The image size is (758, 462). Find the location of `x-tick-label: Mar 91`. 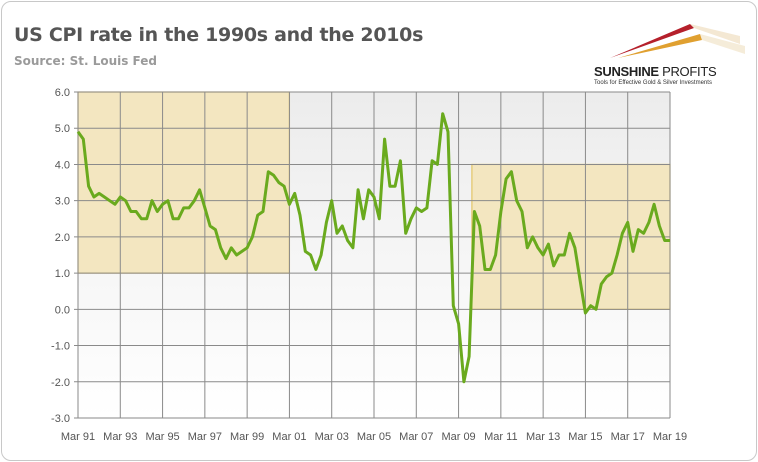

x-tick-label: Mar 91 is located at coordinates (78, 437).